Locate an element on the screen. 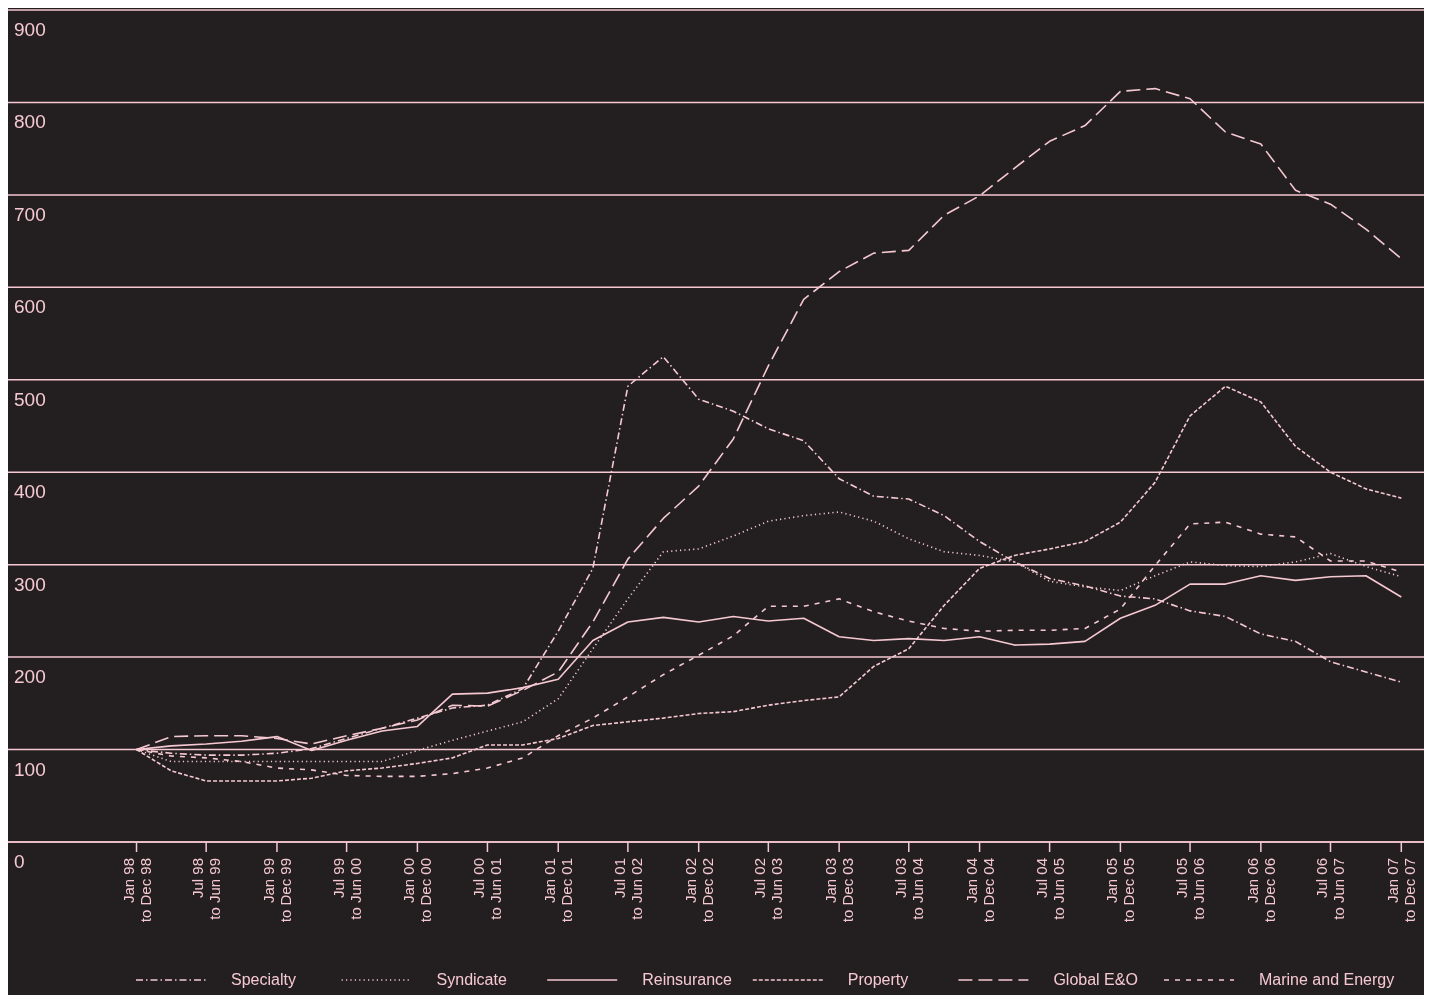  y-tick-label: 300 is located at coordinates (30, 584).